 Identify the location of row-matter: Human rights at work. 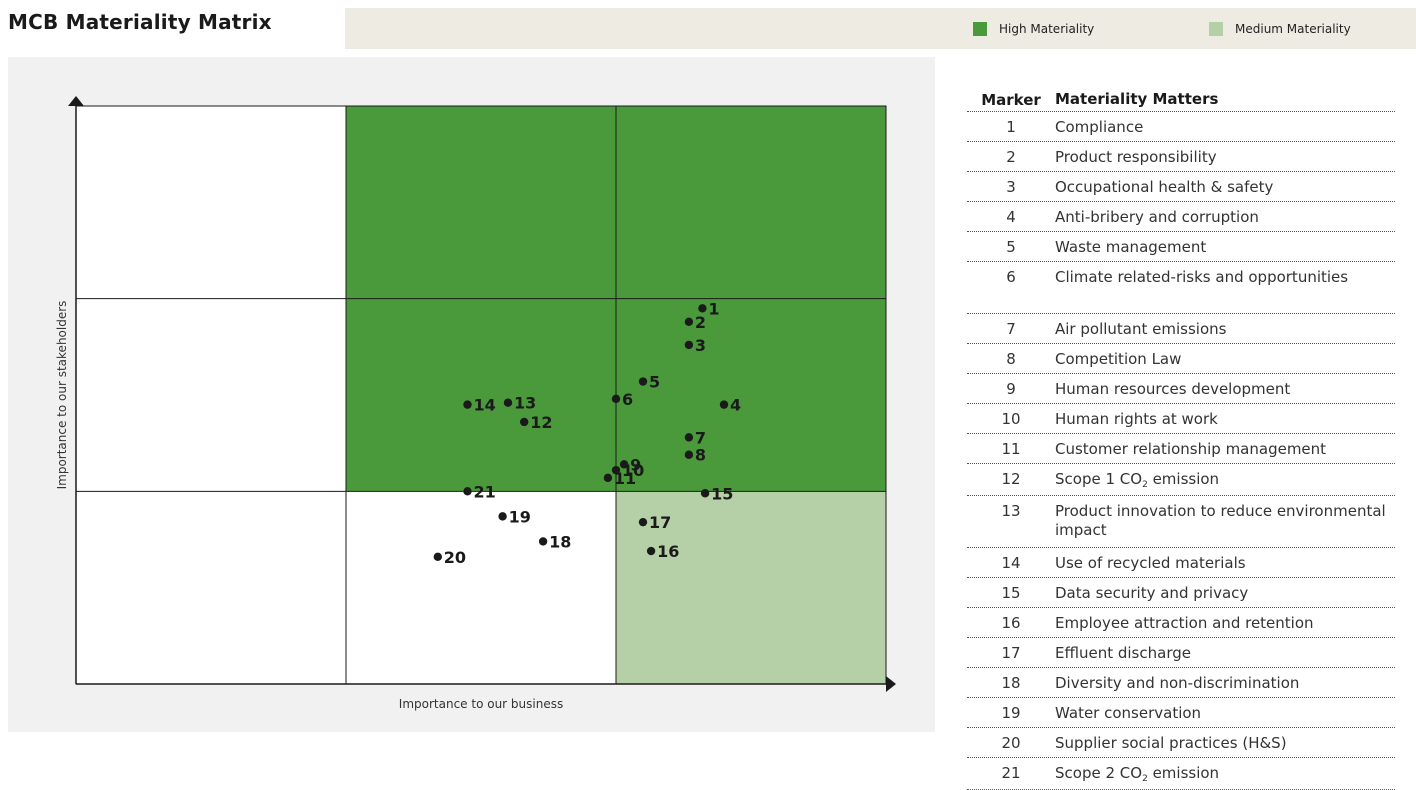
(1136, 419).